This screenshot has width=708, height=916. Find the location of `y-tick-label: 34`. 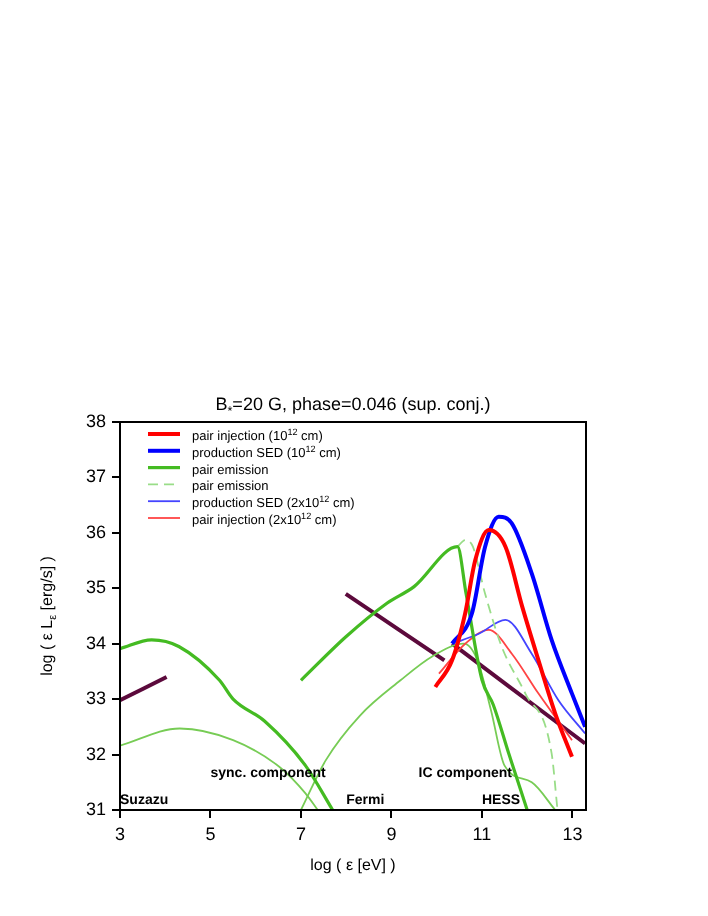

y-tick-label: 34 is located at coordinates (95, 642).